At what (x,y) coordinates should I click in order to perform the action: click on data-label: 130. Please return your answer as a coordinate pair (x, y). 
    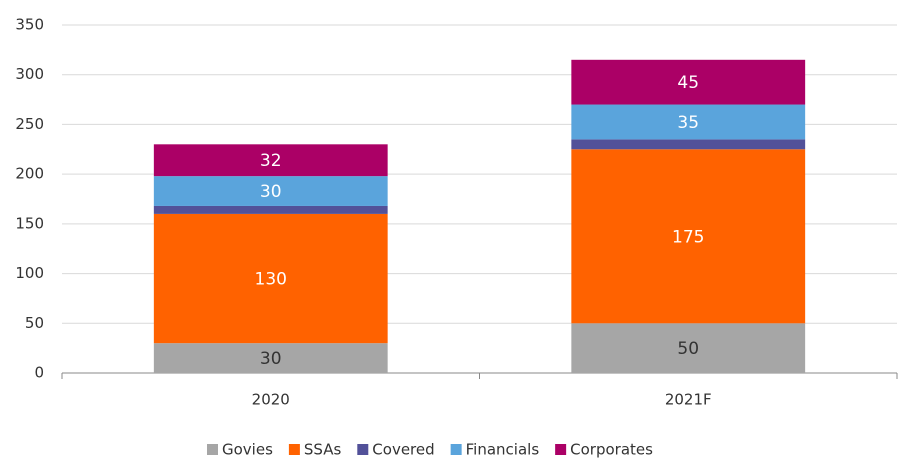
    Looking at the image, I should click on (271, 280).